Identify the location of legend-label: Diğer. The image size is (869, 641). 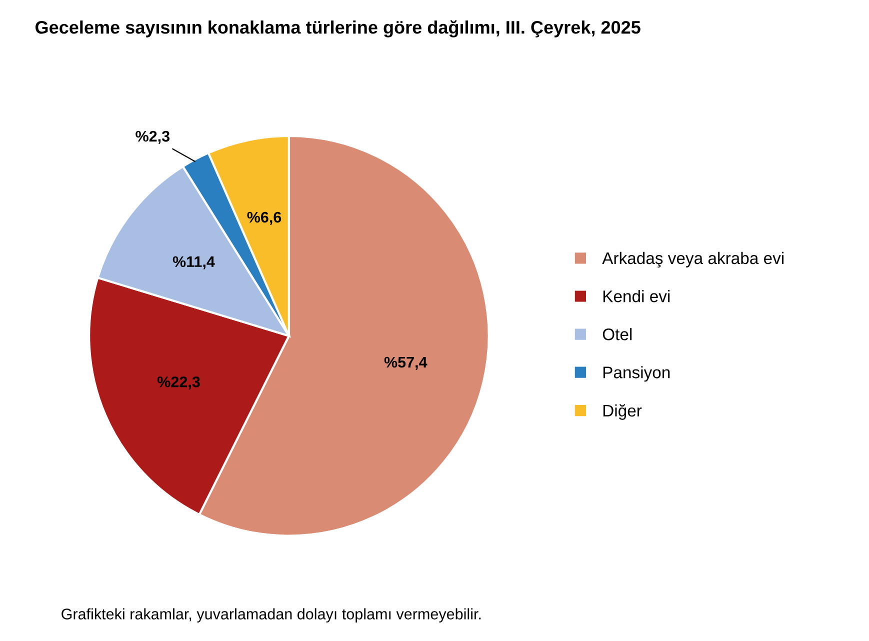
(622, 412).